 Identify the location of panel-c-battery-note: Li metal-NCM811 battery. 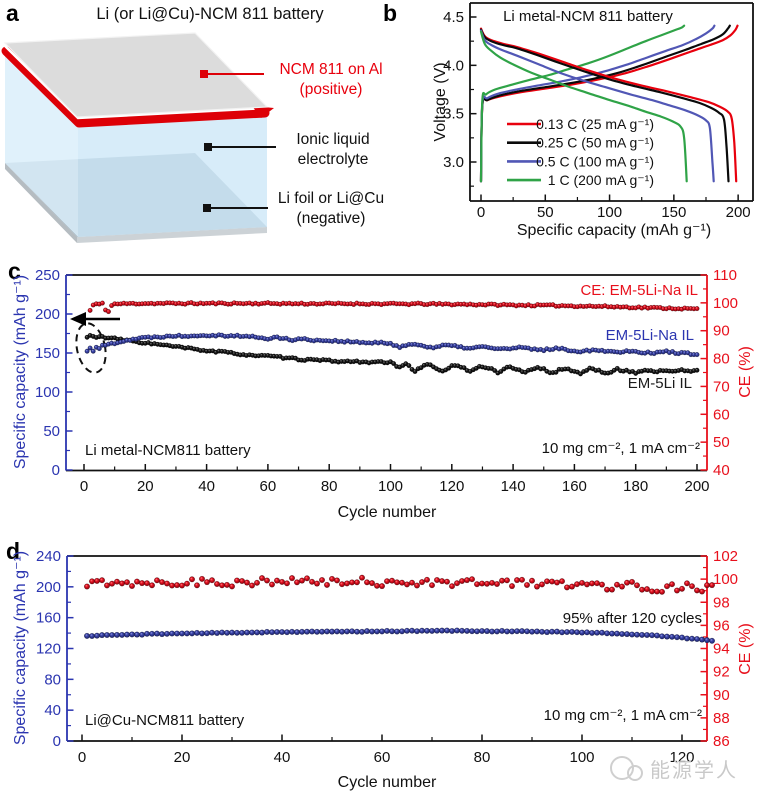
(168, 450).